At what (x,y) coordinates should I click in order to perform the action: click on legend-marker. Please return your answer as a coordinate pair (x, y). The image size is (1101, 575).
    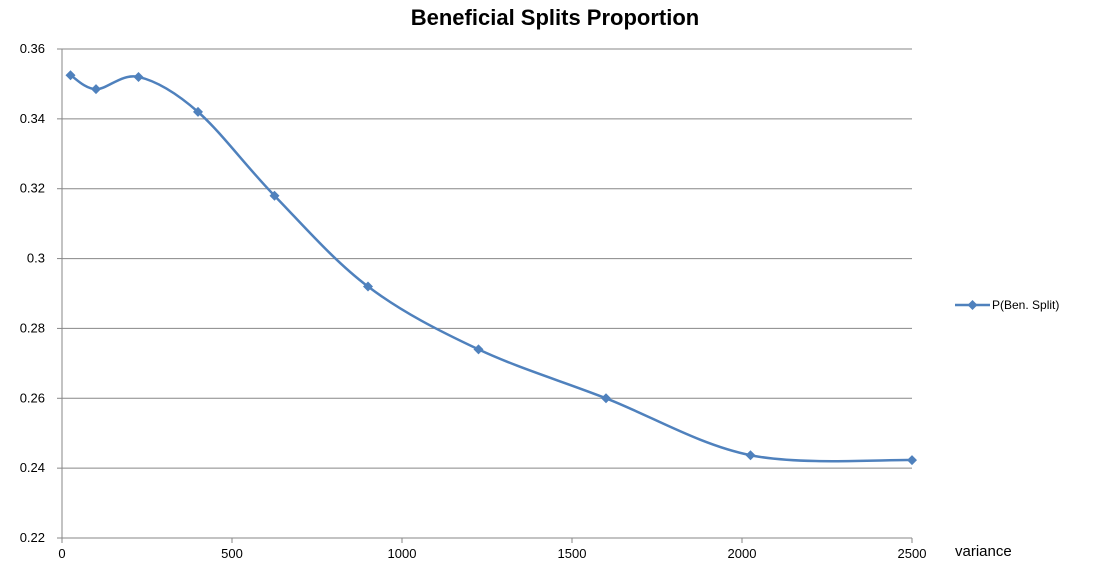
    Looking at the image, I should click on (972, 305).